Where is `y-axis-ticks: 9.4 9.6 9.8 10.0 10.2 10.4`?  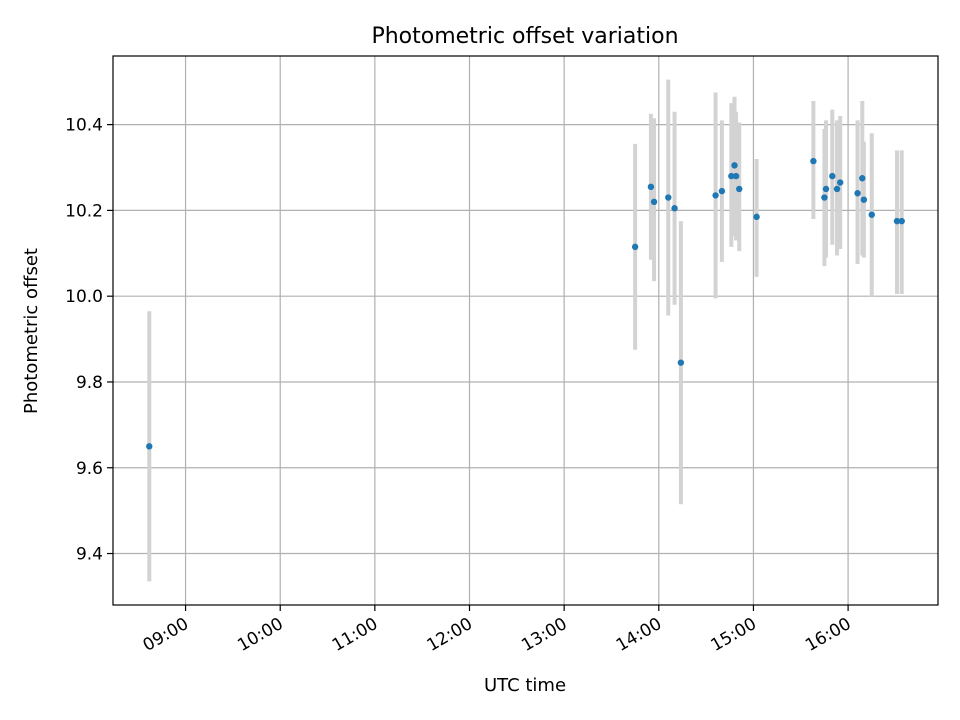 y-axis-ticks: 9.4 9.6 9.8 10.0 10.2 10.4 is located at coordinates (89, 340).